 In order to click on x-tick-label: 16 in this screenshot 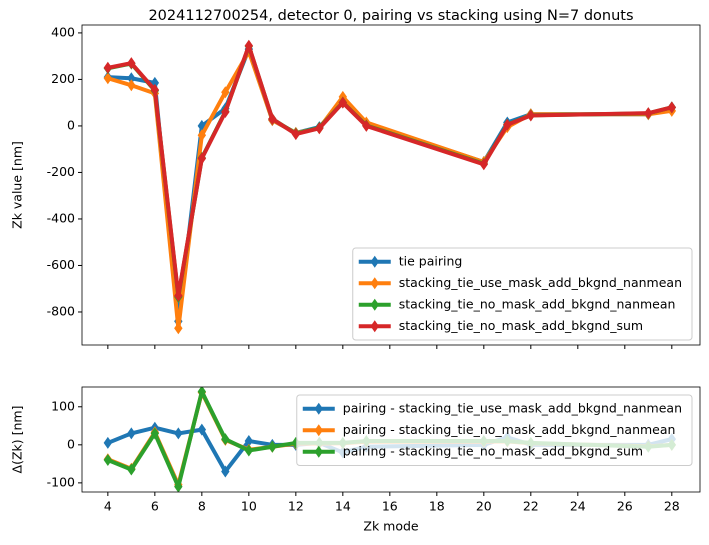, I will do `click(390, 506)`.